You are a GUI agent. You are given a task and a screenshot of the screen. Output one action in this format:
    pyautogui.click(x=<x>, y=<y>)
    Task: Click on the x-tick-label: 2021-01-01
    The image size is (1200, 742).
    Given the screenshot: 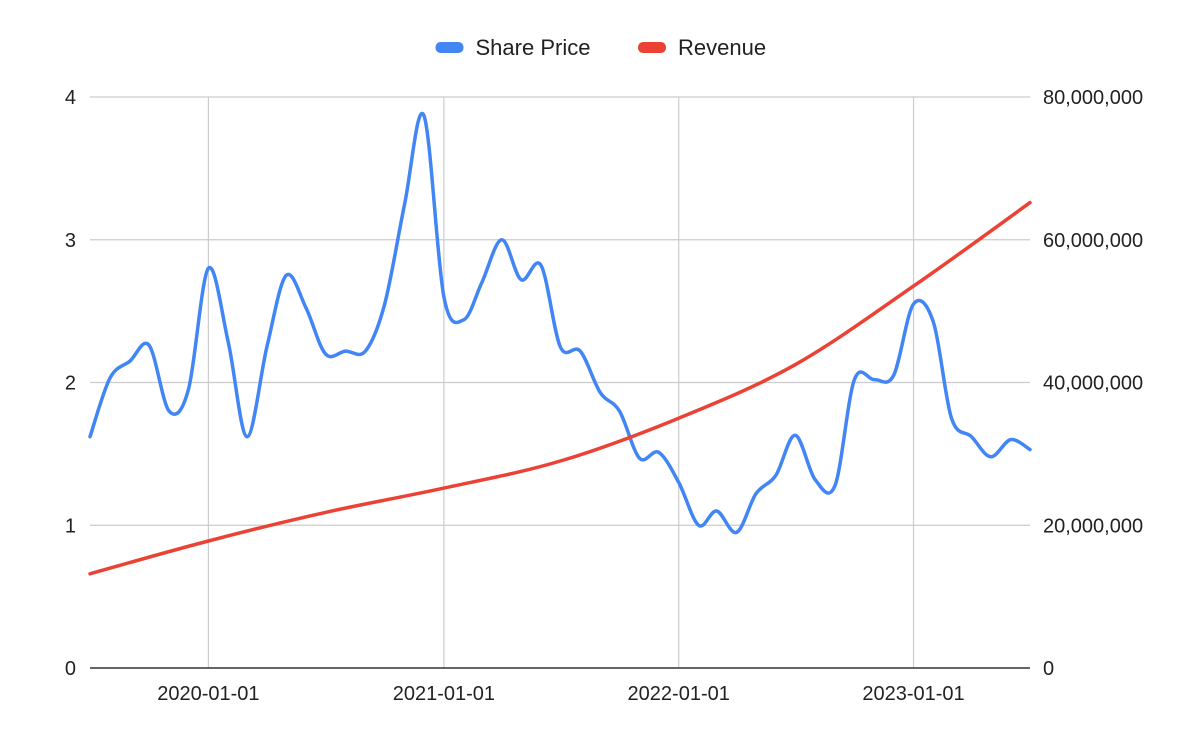 What is the action you would take?
    pyautogui.click(x=444, y=694)
    